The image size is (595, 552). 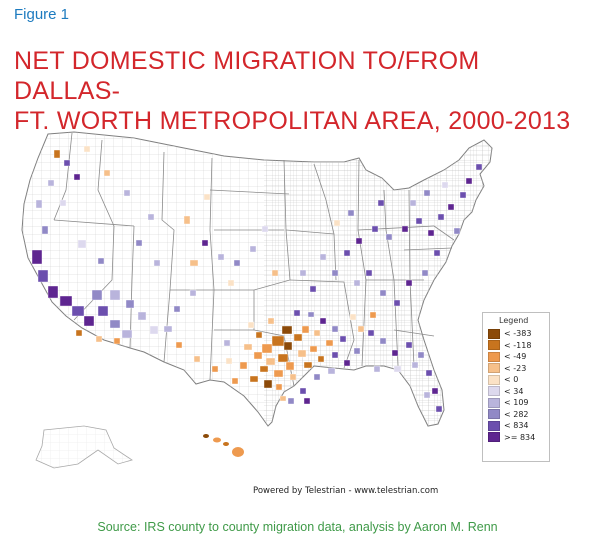 I want to click on legend-label: < -49, so click(x=515, y=357).